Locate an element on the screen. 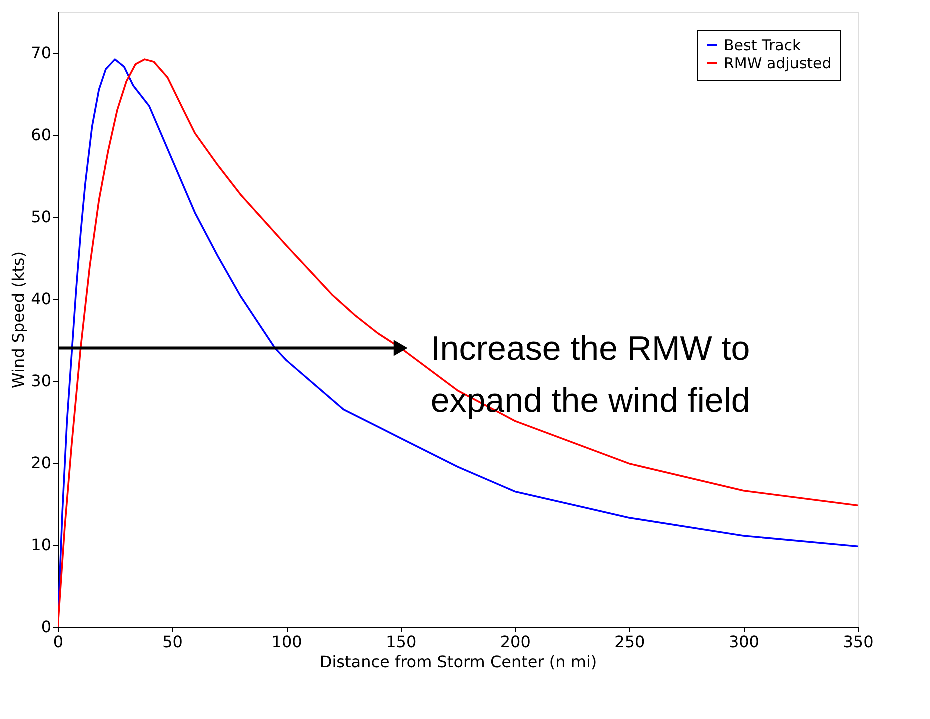 The image size is (930, 719). x-tick-label: 0 is located at coordinates (58, 642).